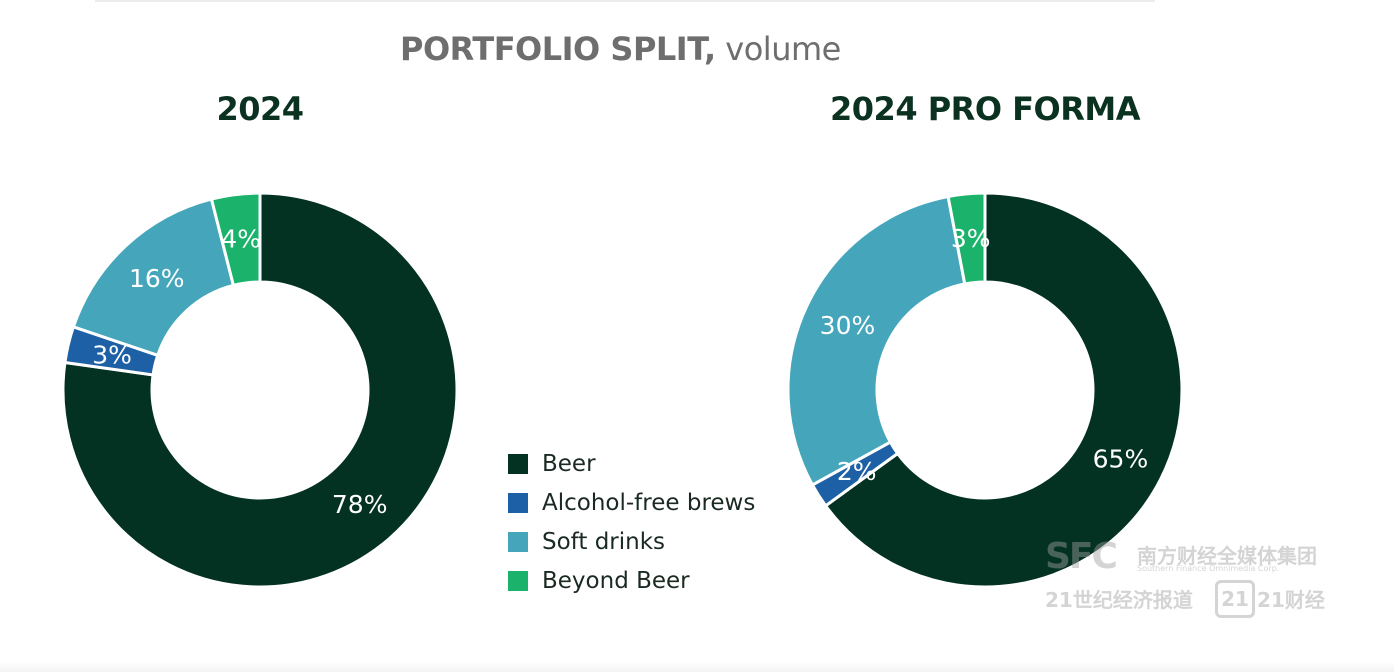  I want to click on slice-soft-drinks, so click(876, 340).